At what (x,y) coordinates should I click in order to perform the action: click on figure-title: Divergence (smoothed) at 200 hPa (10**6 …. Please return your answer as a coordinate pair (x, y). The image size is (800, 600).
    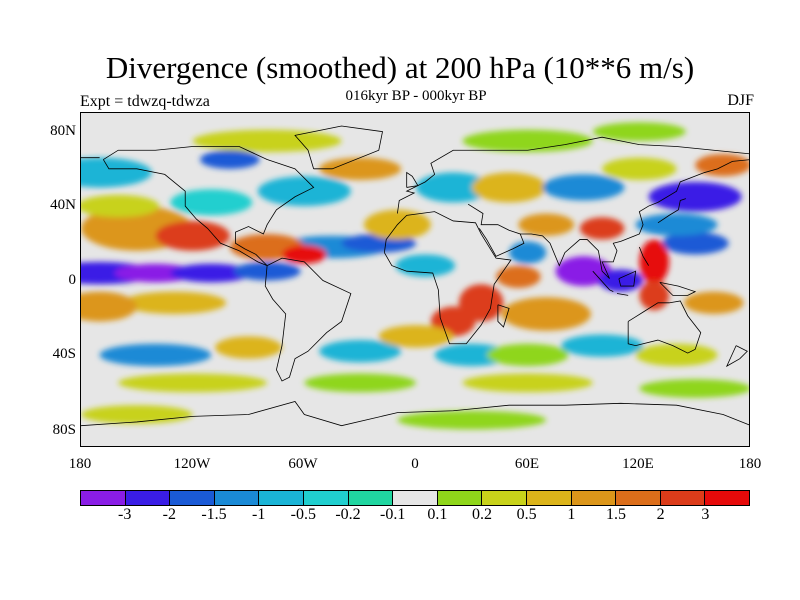
    Looking at the image, I should click on (400, 67).